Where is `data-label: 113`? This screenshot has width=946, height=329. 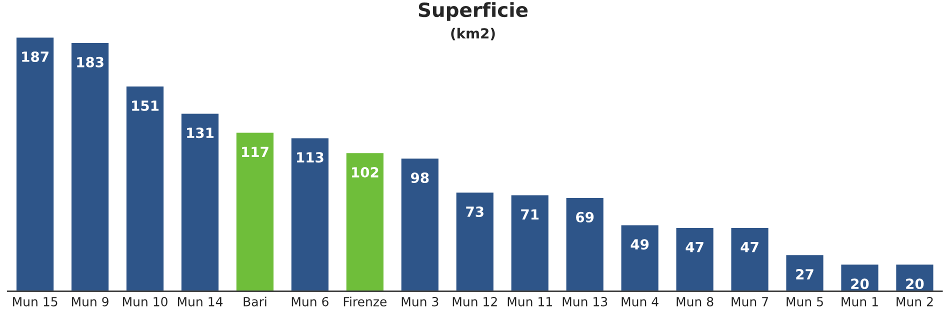 data-label: 113 is located at coordinates (310, 157).